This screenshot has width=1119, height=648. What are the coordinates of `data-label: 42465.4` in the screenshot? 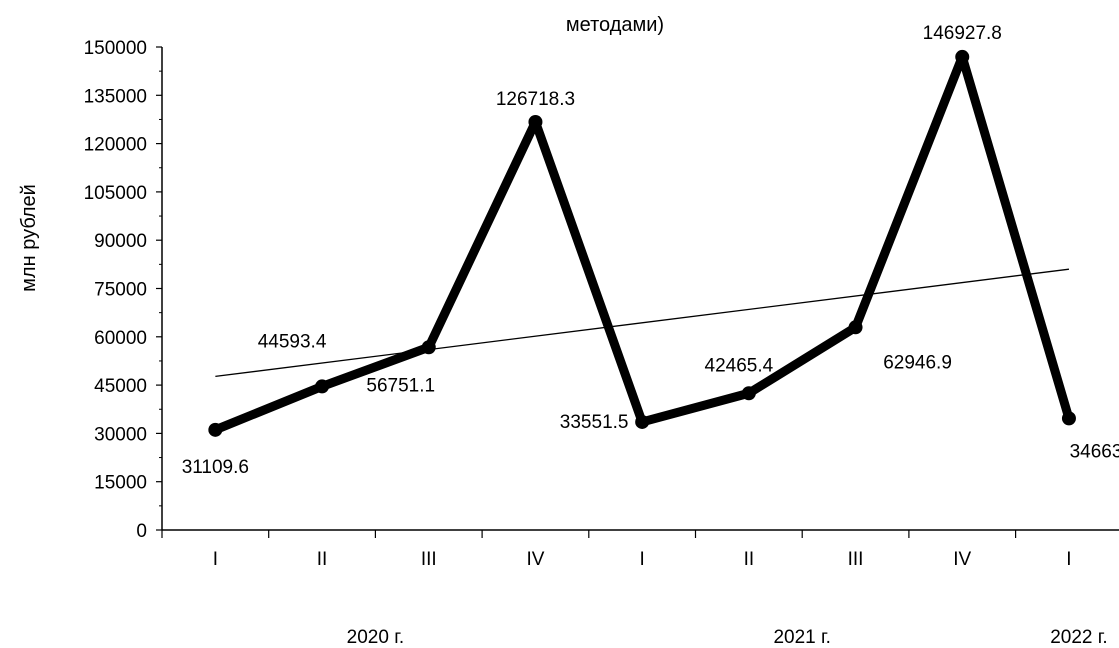 It's located at (739, 365).